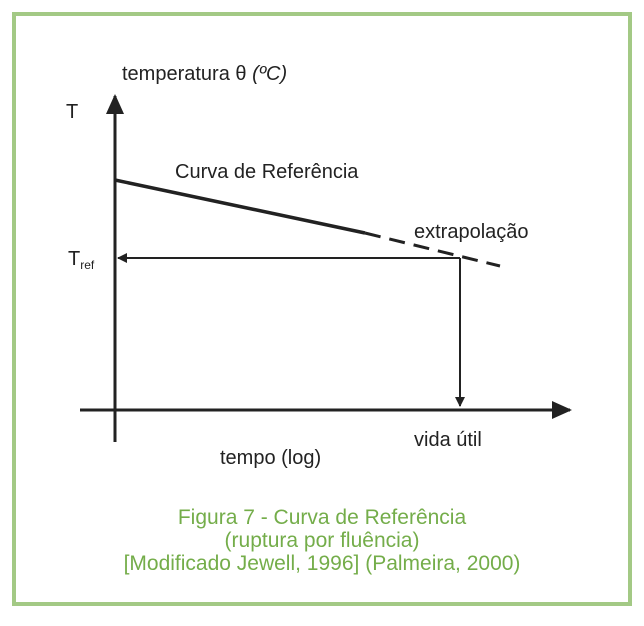  What do you see at coordinates (448, 440) in the screenshot?
I see `x-end-label: vida útil` at bounding box center [448, 440].